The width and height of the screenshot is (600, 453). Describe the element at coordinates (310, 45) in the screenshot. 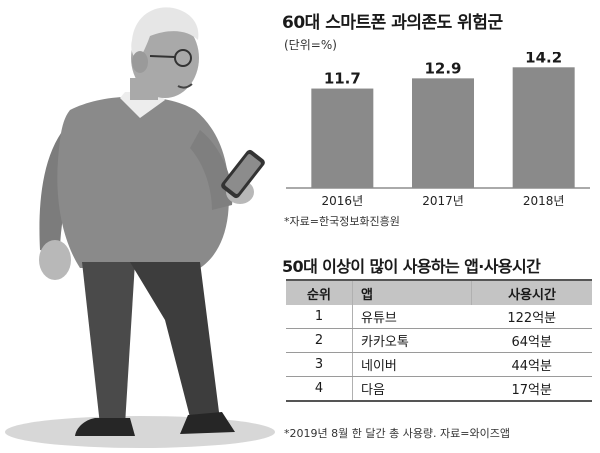

I see `chart-unit: (단위=%)` at that location.